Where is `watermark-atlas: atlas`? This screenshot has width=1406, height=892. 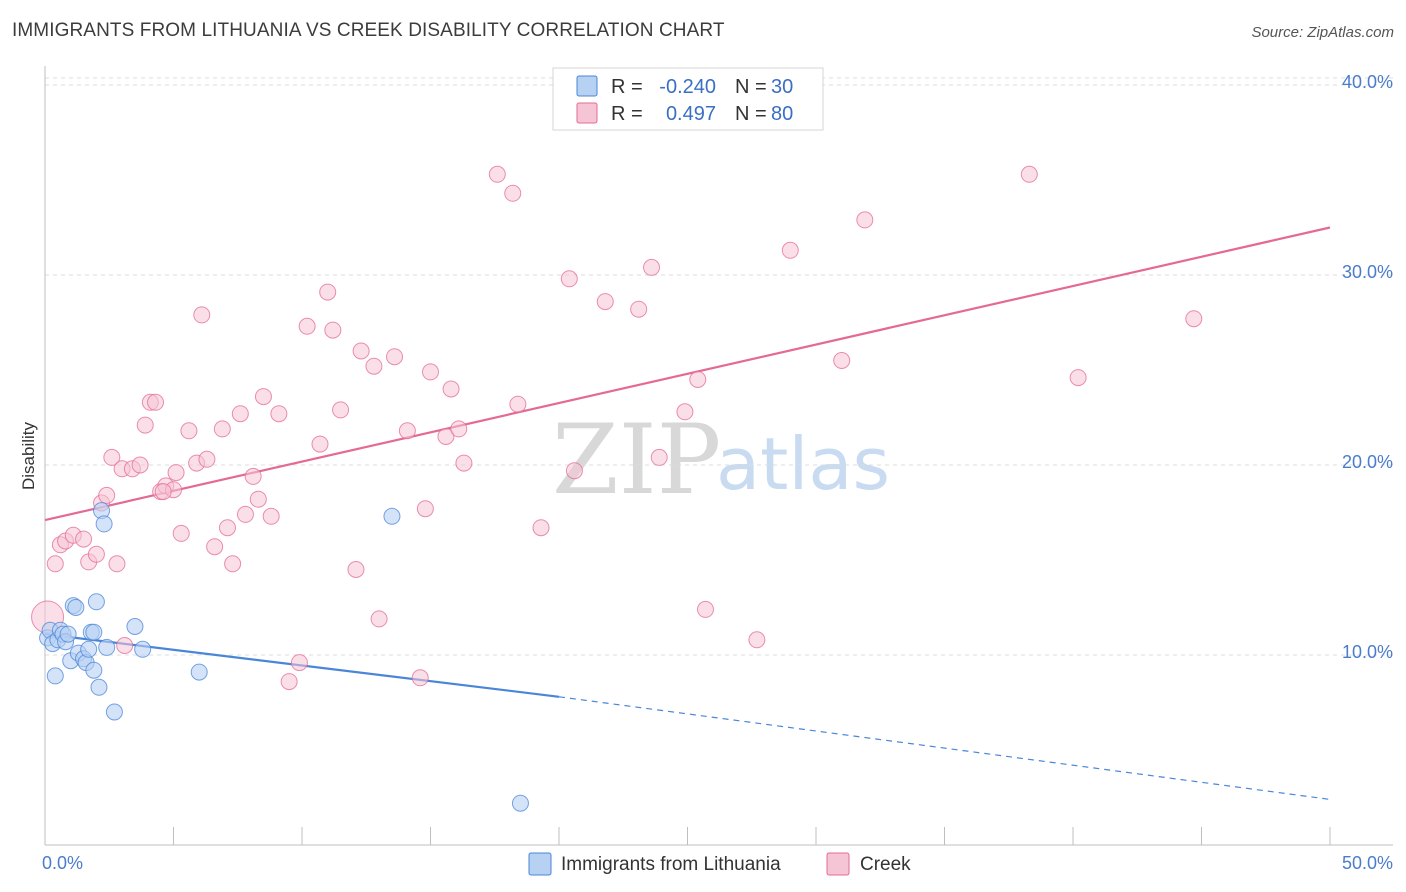
watermark-atlas: atlas is located at coordinates (803, 464).